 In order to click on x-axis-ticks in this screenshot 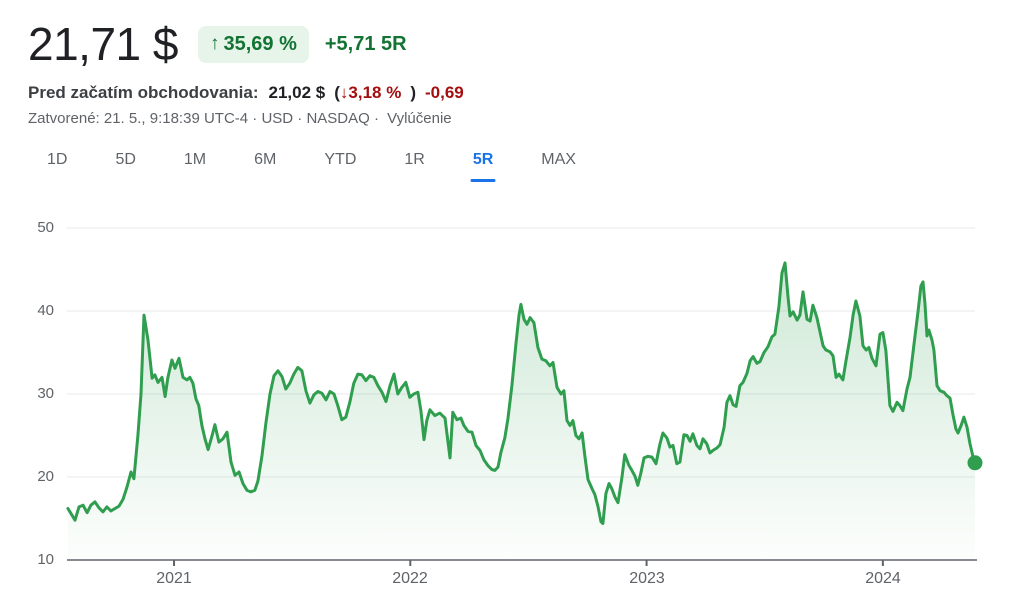, I will do `click(528, 563)`.